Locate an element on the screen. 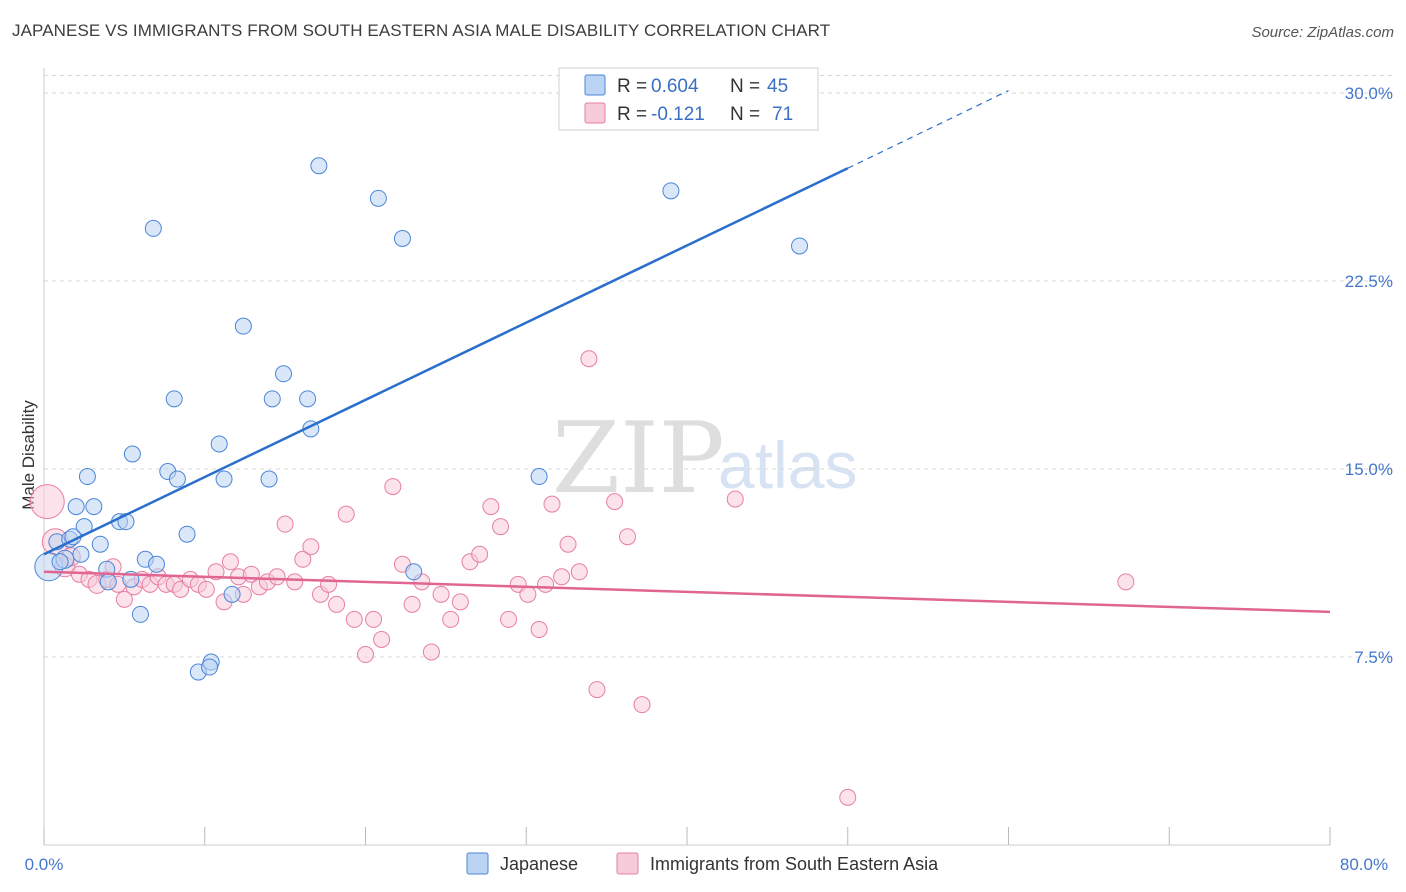  legend-n-label-2: N = is located at coordinates (745, 114).